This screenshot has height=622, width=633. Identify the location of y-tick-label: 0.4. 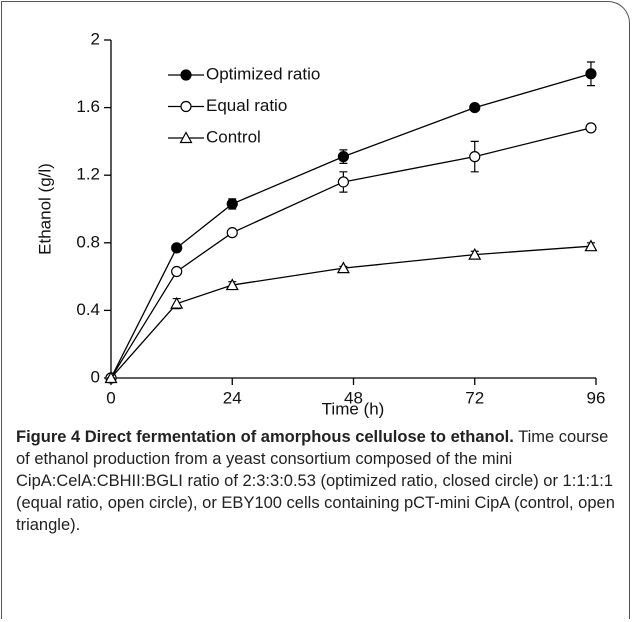
(88, 309).